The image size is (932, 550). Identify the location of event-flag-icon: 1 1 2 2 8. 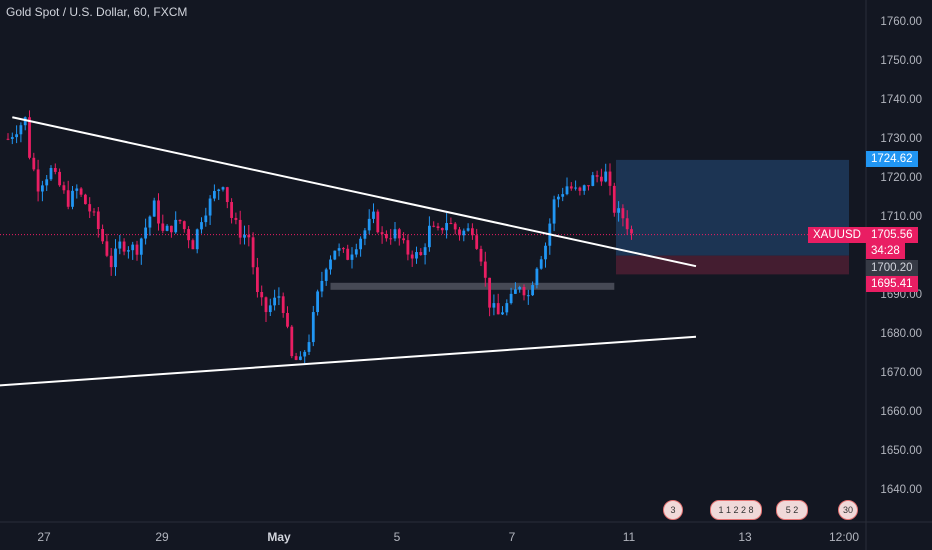
(736, 510).